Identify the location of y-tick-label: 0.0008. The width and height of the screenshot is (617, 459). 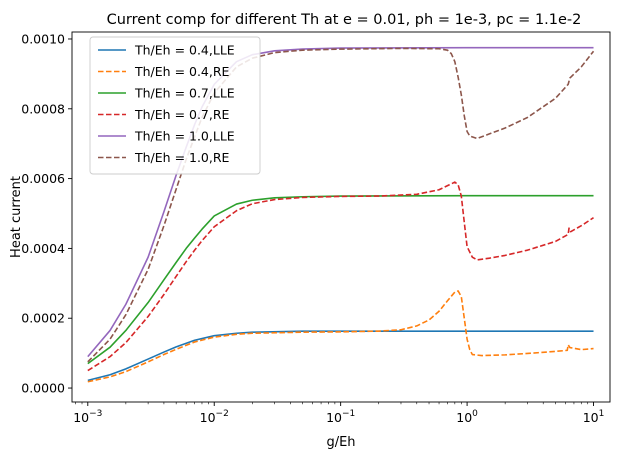
(43, 108).